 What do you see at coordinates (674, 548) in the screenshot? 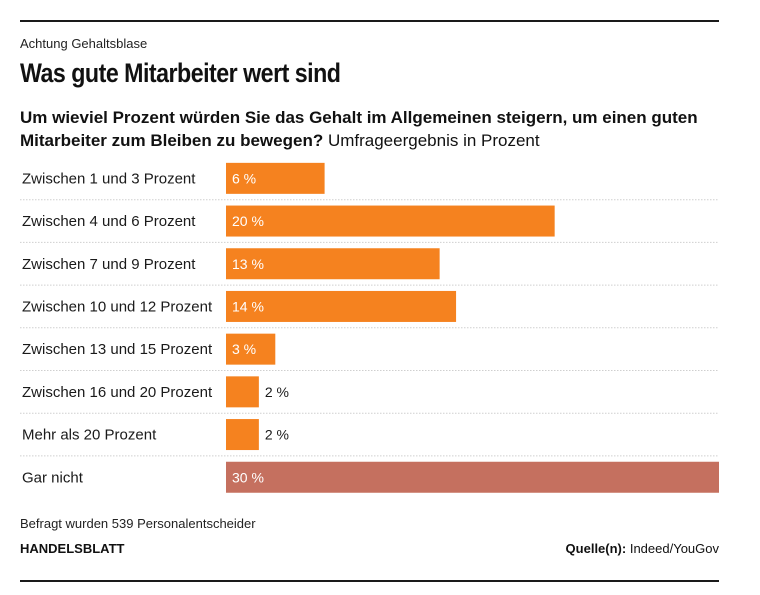
I see `source-value: Indeed/YouGov` at bounding box center [674, 548].